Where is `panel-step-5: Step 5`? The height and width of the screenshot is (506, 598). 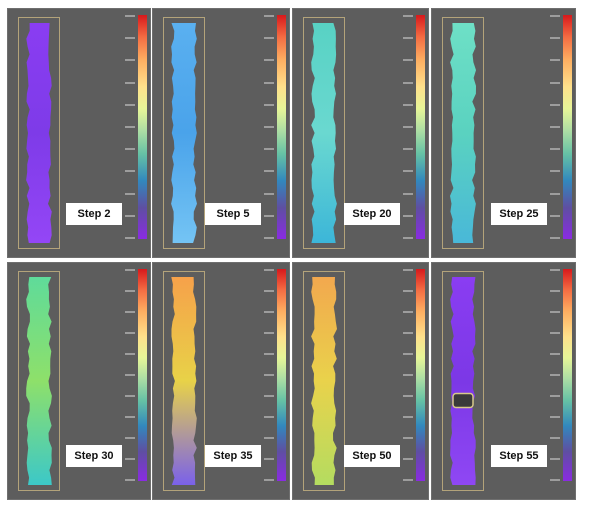 panel-step-5: Step 5 is located at coordinates (221, 133).